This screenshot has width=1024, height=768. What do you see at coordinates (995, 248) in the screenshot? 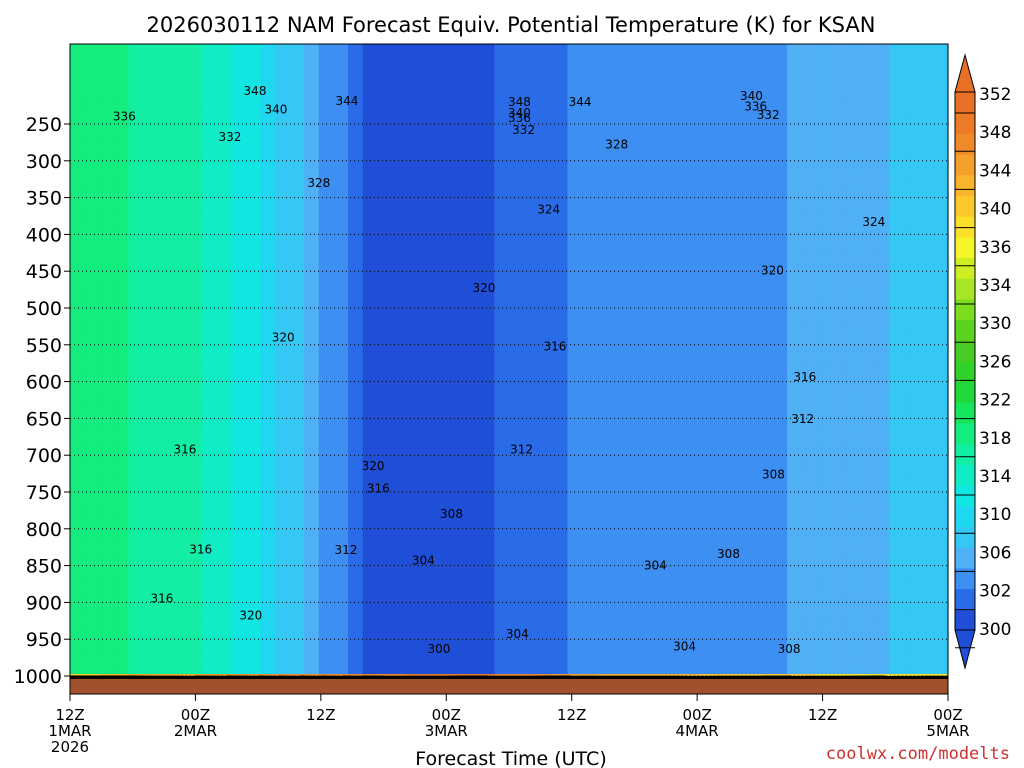
I see `colorbar-label: 336` at bounding box center [995, 248].